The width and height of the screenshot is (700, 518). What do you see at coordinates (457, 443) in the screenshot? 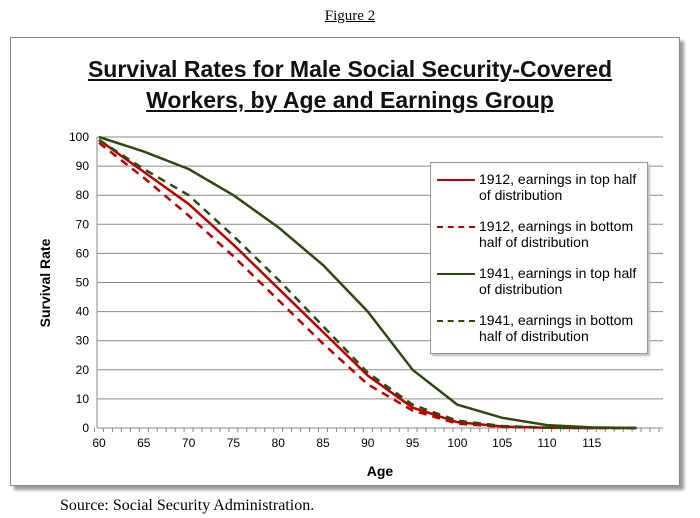
I see `x-tick-label: 100` at bounding box center [457, 443].